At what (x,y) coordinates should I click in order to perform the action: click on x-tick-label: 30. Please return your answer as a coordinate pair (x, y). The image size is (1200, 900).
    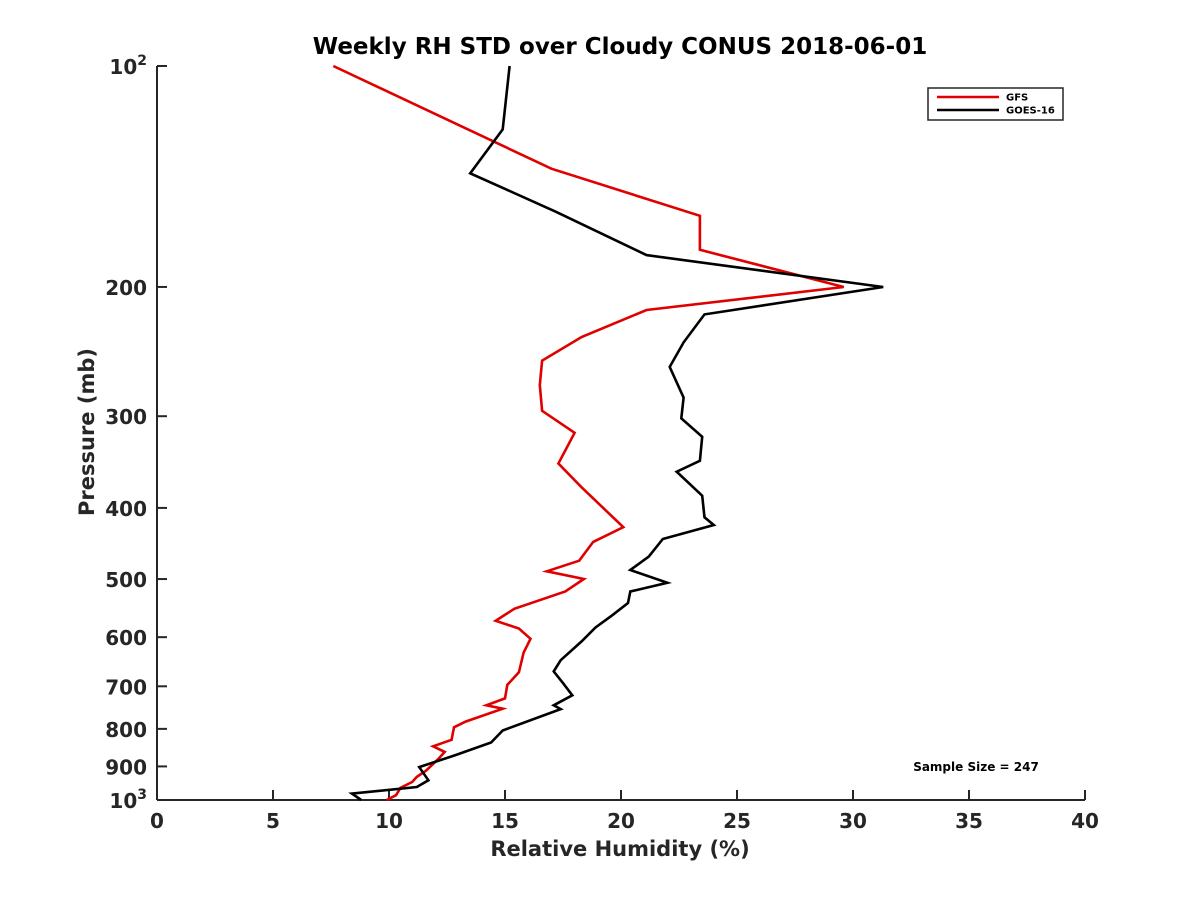
    Looking at the image, I should click on (853, 821).